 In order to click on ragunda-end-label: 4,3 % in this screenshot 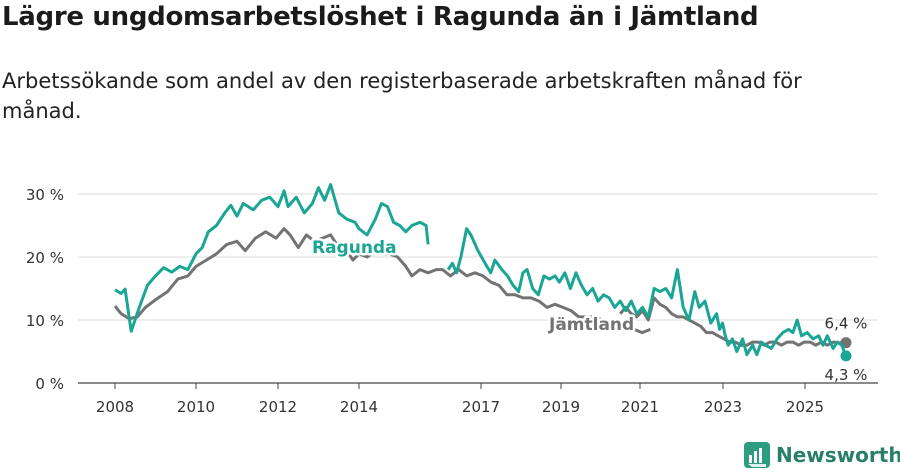, I will do `click(846, 375)`.